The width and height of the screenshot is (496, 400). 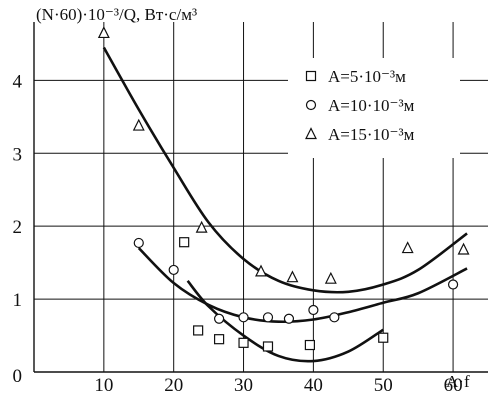 I want to click on legend: A=5·10⁻³м A=10·10⁻³м A=15·10⁻³м, so click(x=374, y=108).